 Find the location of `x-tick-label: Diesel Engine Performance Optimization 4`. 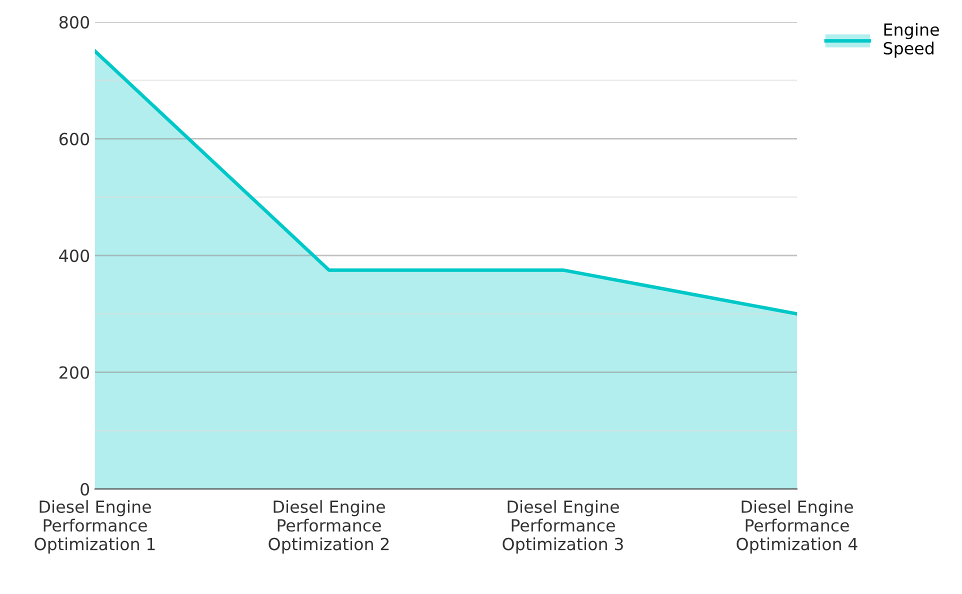

x-tick-label: Diesel Engine Performance Optimization 4 is located at coordinates (797, 527).